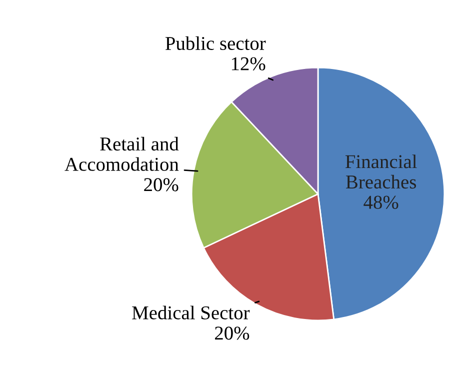  Describe the element at coordinates (215, 43) in the screenshot. I see `slice-label: Public sector` at that location.